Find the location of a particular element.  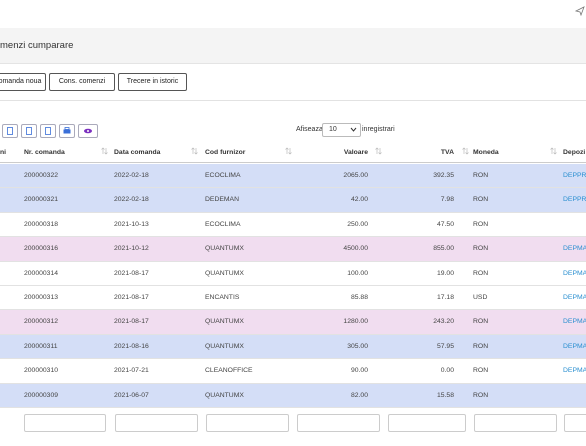

table-cell: 200000311 is located at coordinates (41, 346).